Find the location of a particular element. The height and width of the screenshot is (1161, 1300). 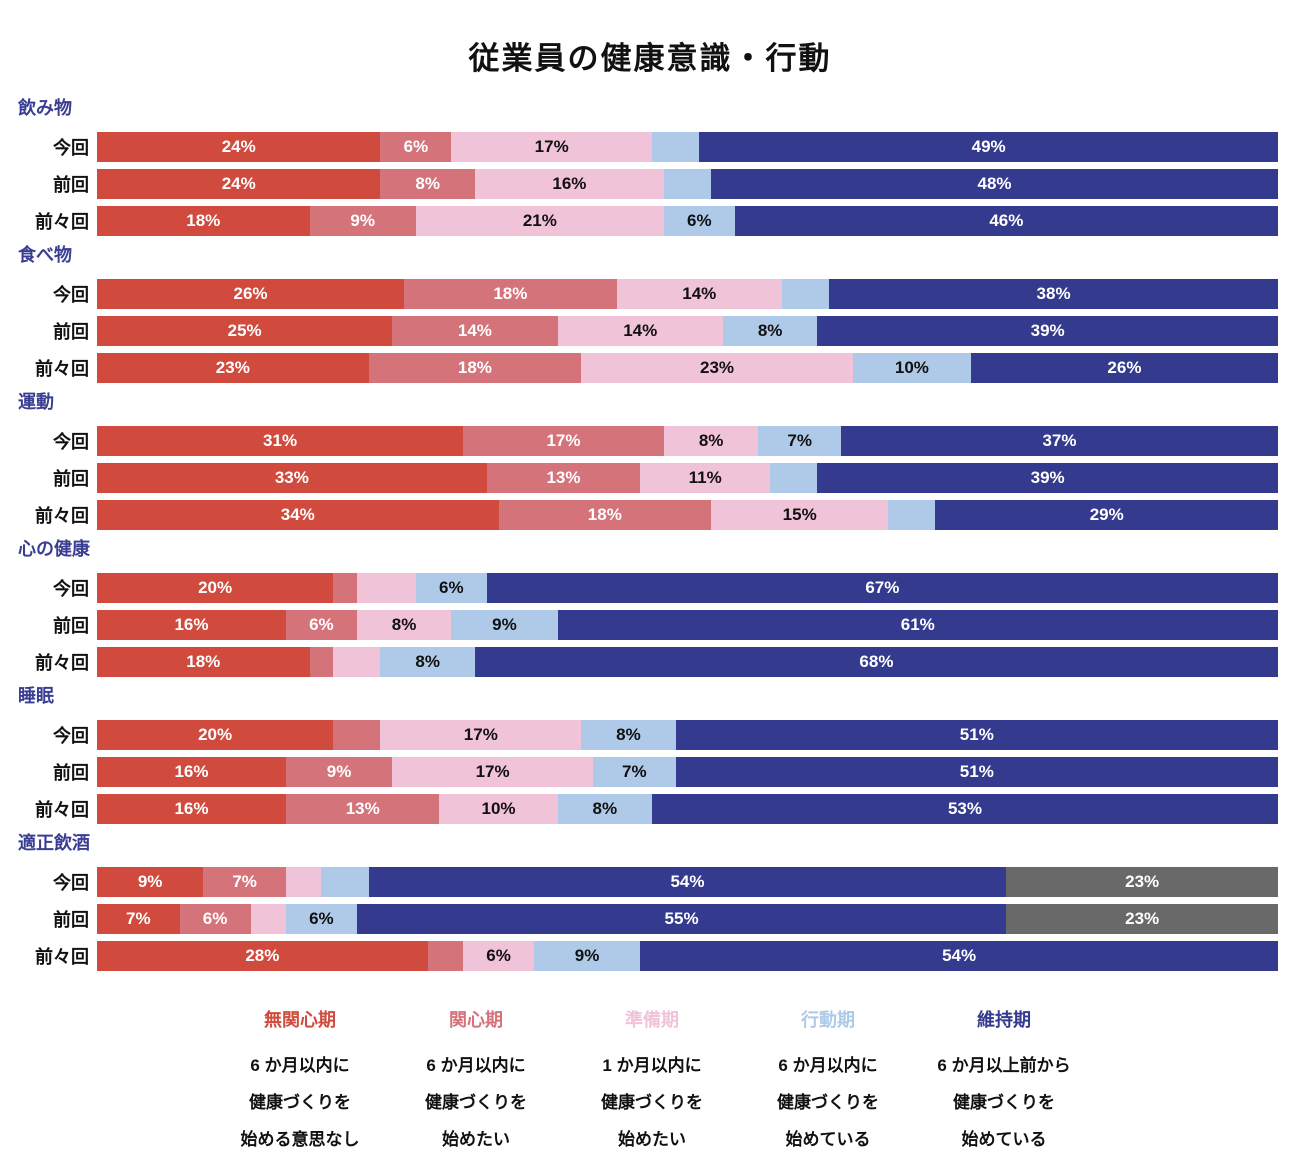

bar-segment: 16% is located at coordinates (569, 184).